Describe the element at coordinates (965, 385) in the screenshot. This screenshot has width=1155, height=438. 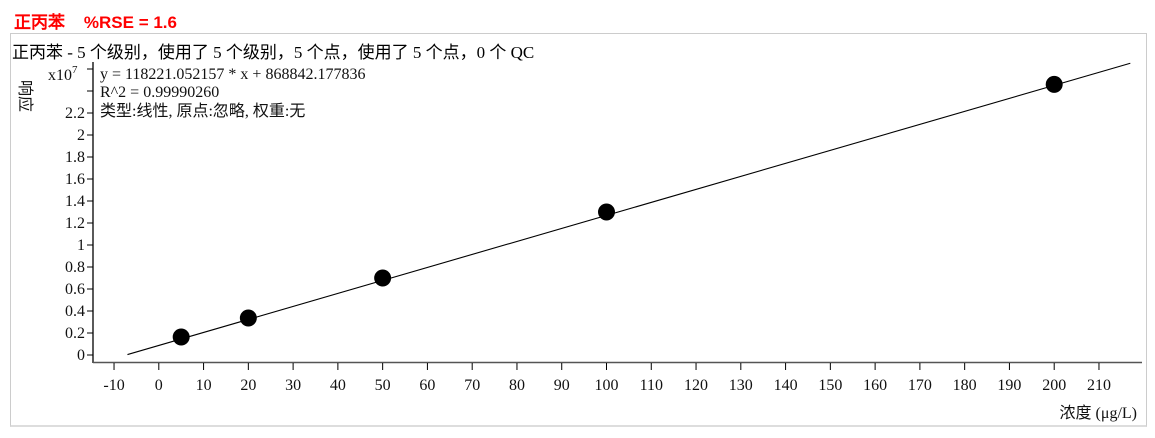
I see `x-tick-label: 180` at that location.